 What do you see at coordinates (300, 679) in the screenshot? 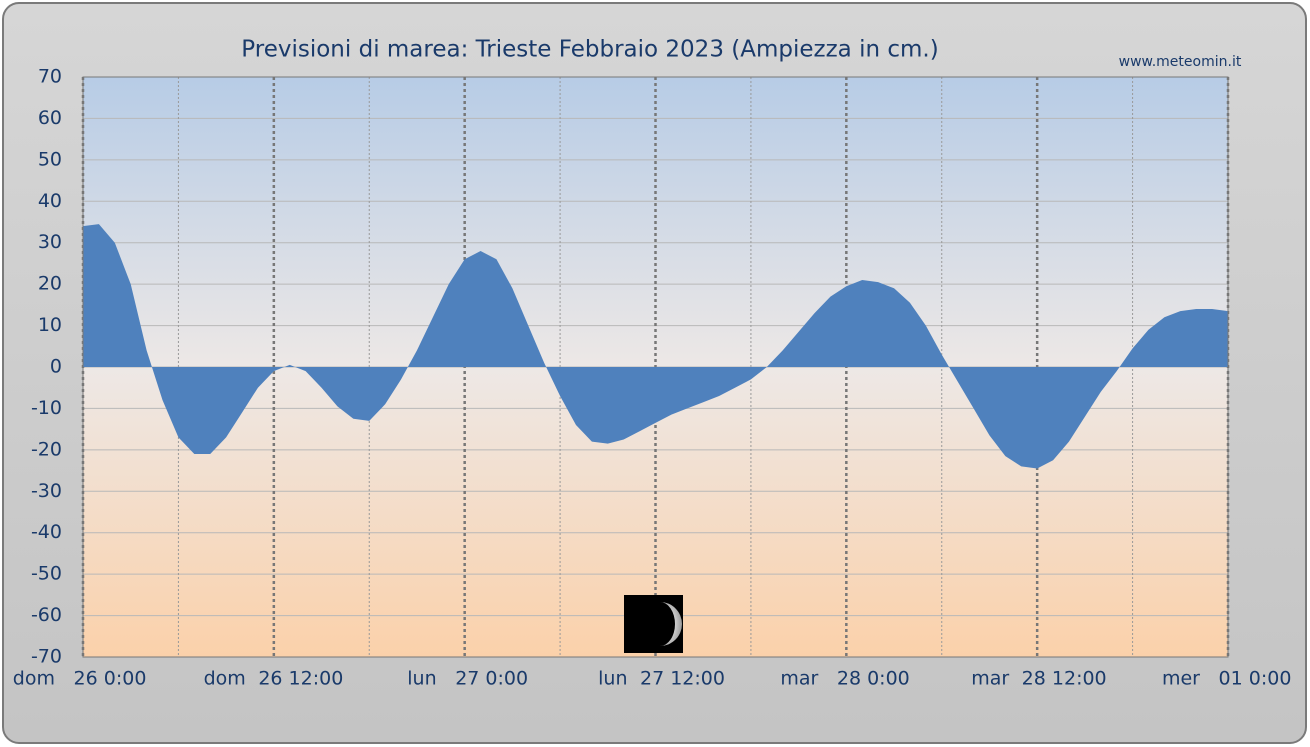
I see `x-tick-label: 26 12:00` at bounding box center [300, 679].